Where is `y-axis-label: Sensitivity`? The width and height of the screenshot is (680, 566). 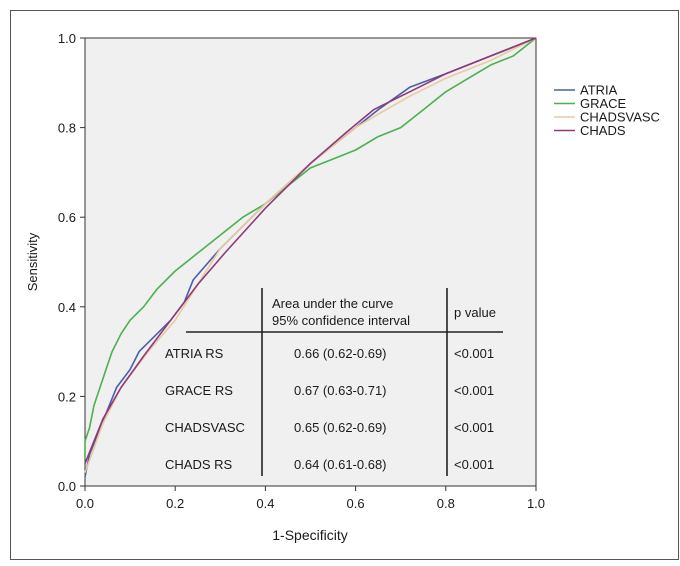 y-axis-label: Sensitivity is located at coordinates (32, 261).